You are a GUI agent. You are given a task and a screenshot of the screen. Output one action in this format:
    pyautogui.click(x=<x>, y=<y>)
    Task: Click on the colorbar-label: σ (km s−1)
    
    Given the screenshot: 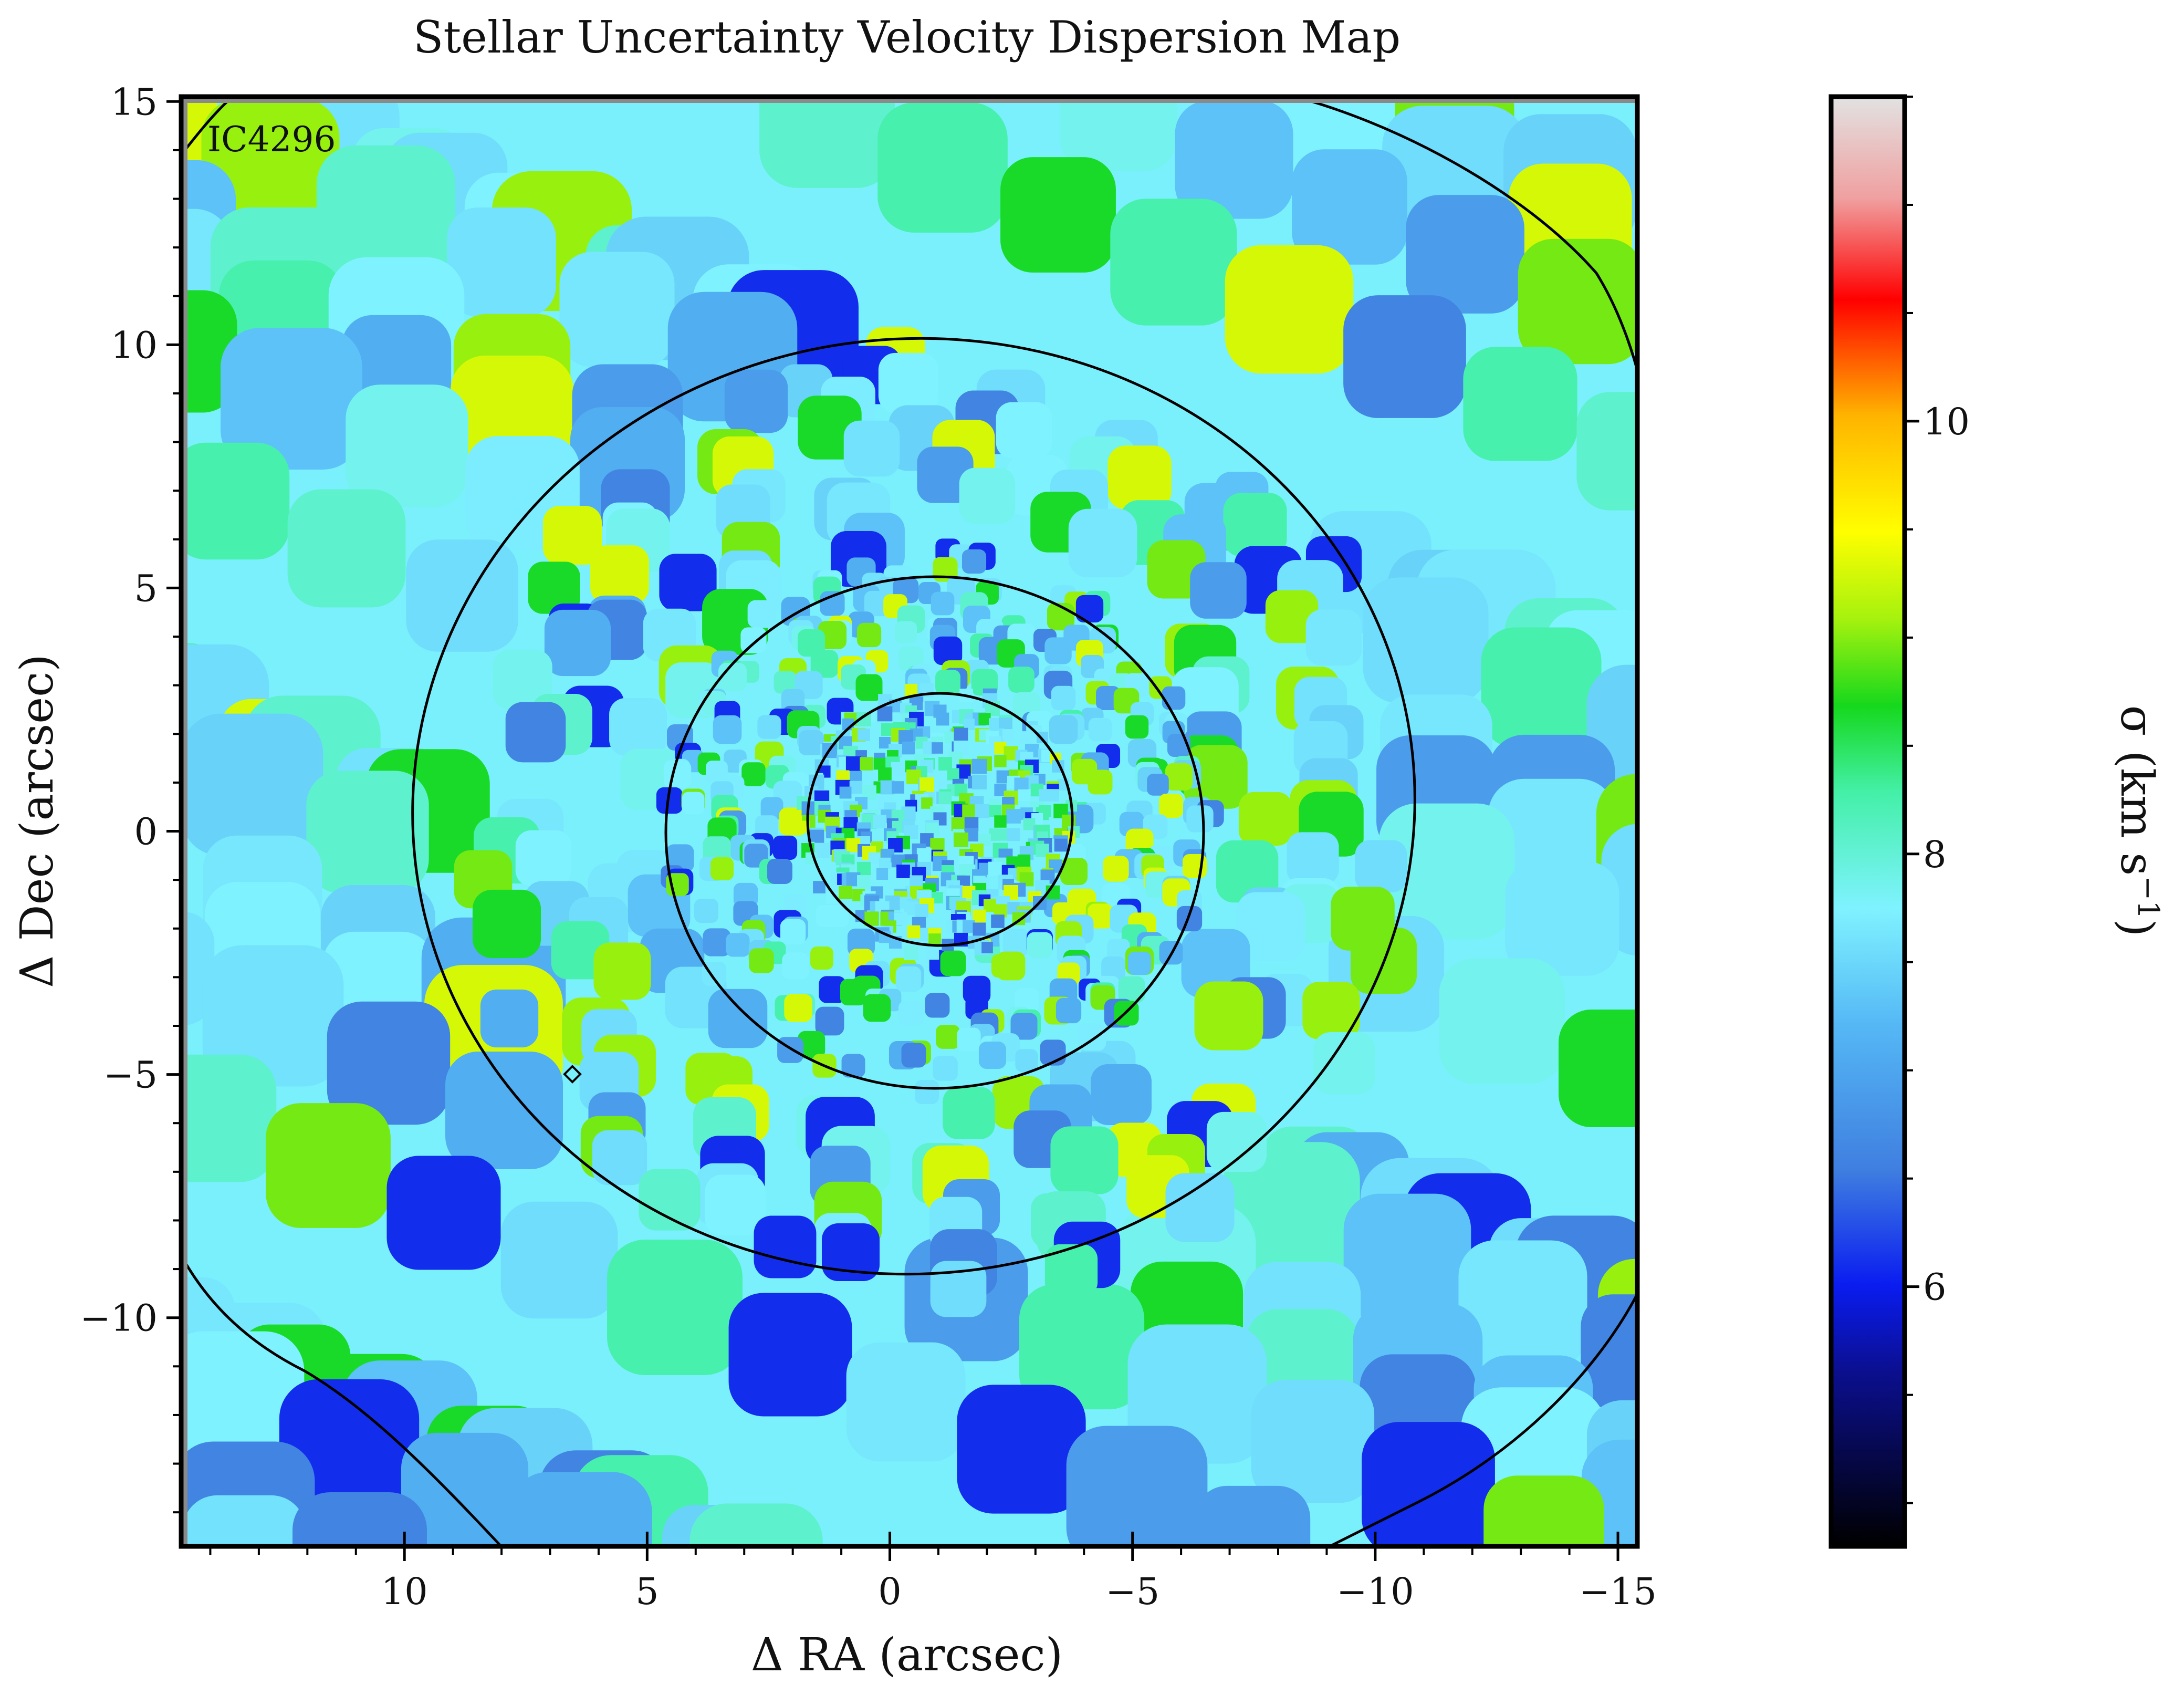 What is the action you would take?
    pyautogui.click(x=2138, y=821)
    